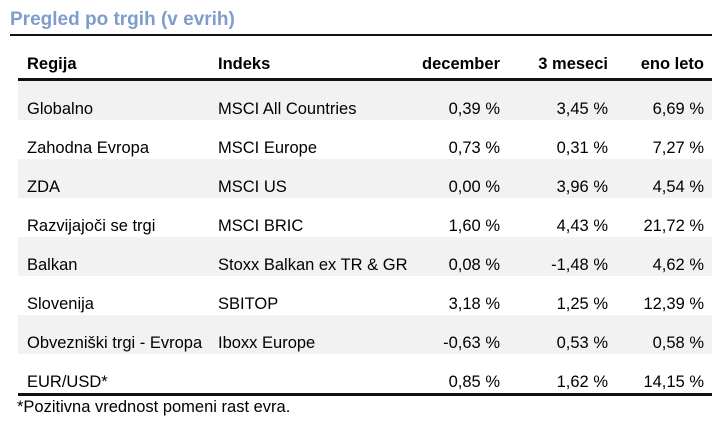  What do you see at coordinates (463, 334) in the screenshot?
I see `cell-december: -0,63 %` at bounding box center [463, 334].